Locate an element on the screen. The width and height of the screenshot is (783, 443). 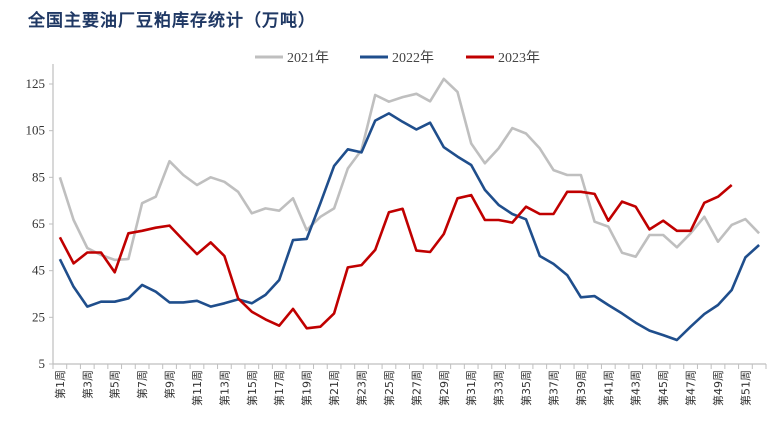
x-tick-label: 第51周 is located at coordinates (745, 388).